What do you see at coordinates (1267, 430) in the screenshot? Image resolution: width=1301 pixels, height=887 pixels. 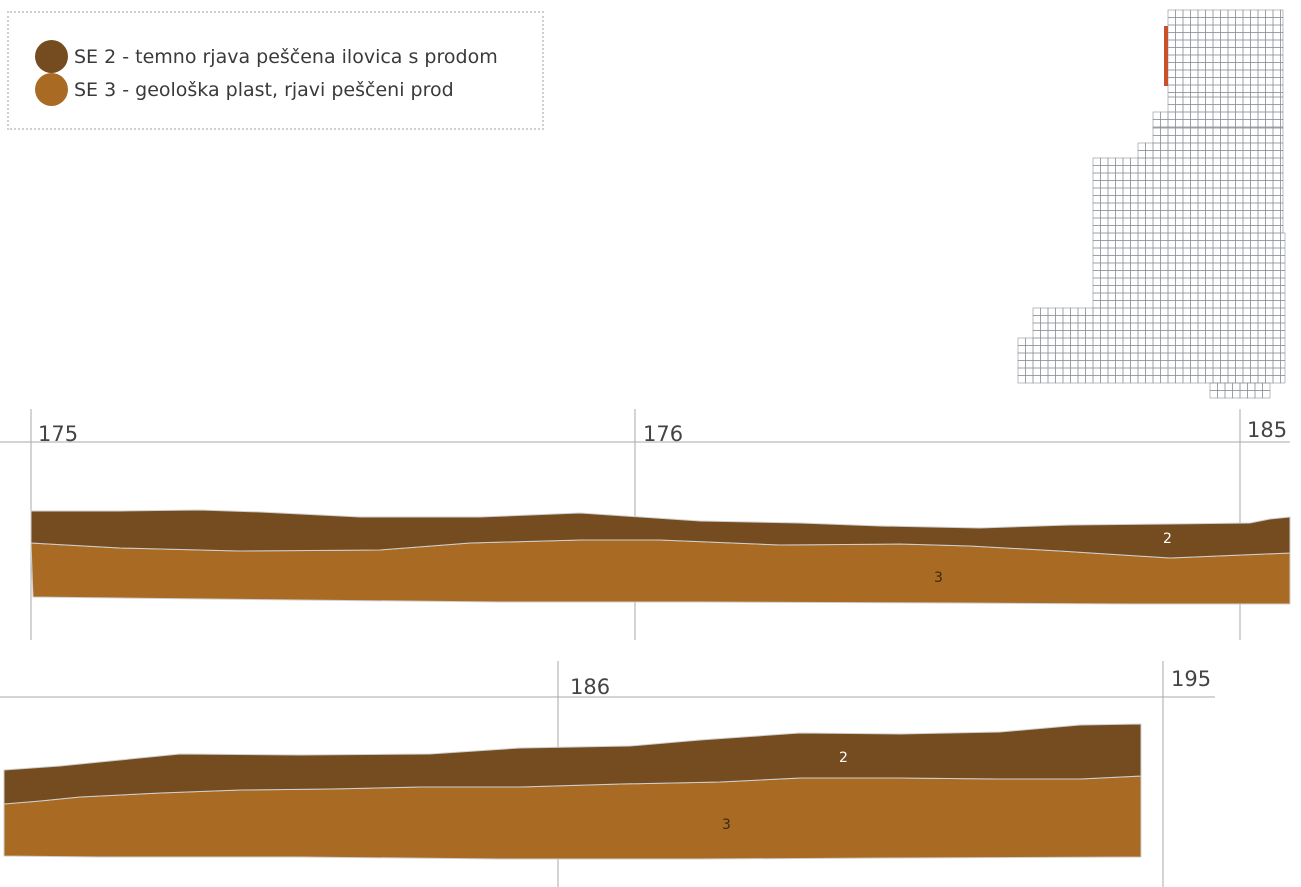 I see `profile-1-tick-185: 185` at bounding box center [1267, 430].